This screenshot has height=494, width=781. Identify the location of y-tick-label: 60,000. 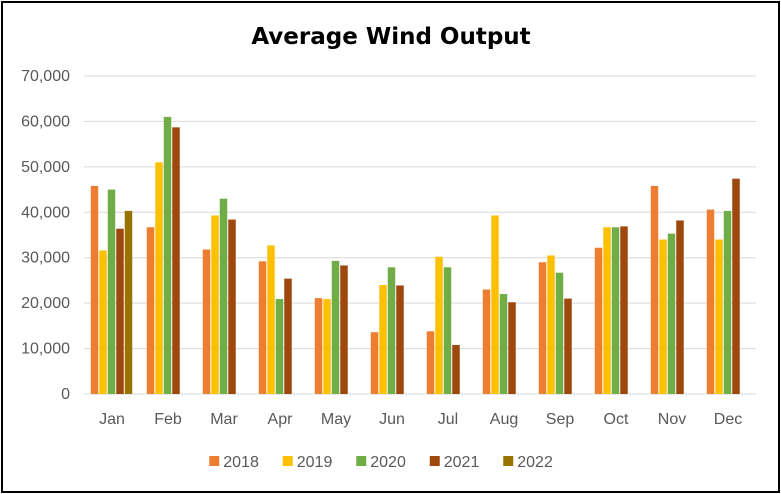
(45, 121).